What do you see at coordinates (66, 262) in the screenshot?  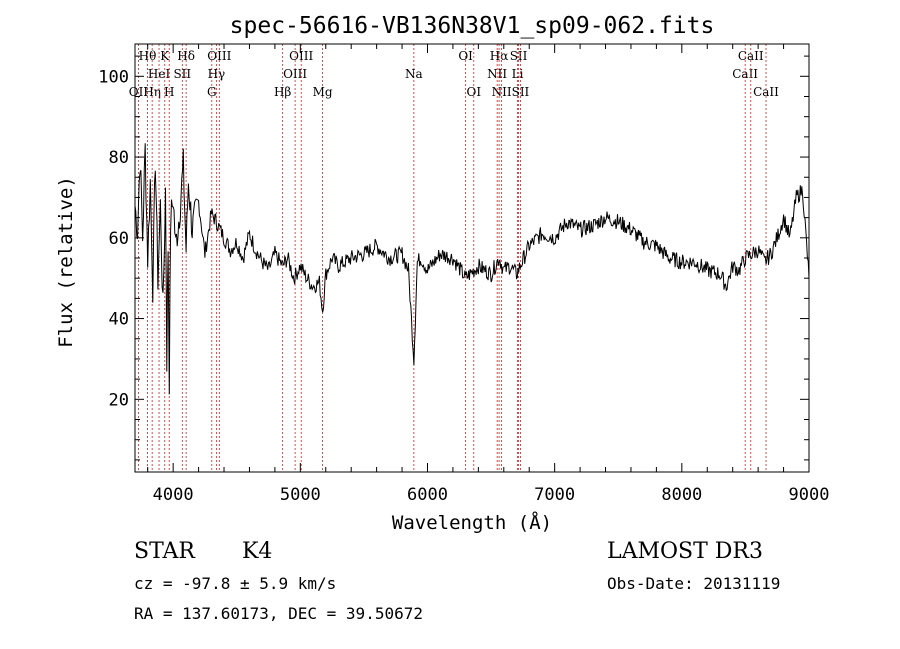 I see `y-axis-label: Flux (relative)` at bounding box center [66, 262].